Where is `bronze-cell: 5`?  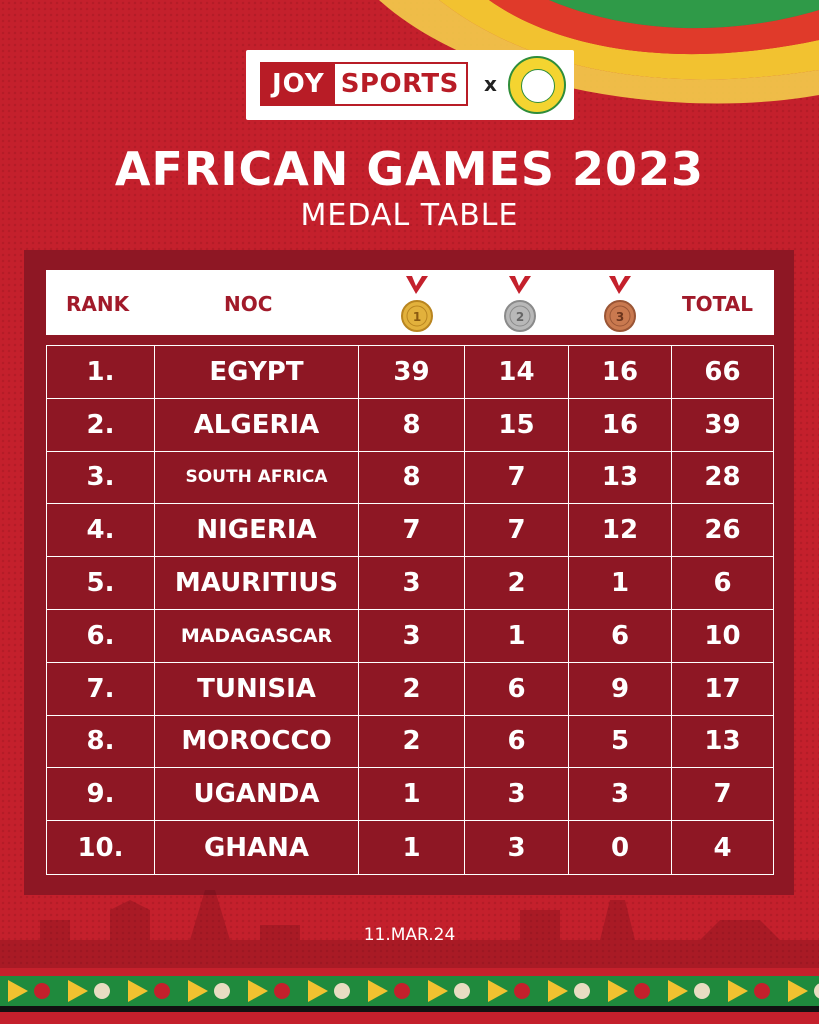 bronze-cell: 5 is located at coordinates (620, 741).